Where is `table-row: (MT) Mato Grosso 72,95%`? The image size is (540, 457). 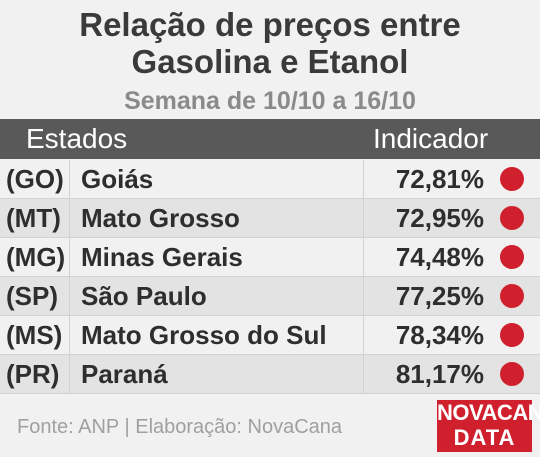 table-row: (MT) Mato Grosso 72,95% is located at coordinates (270, 218).